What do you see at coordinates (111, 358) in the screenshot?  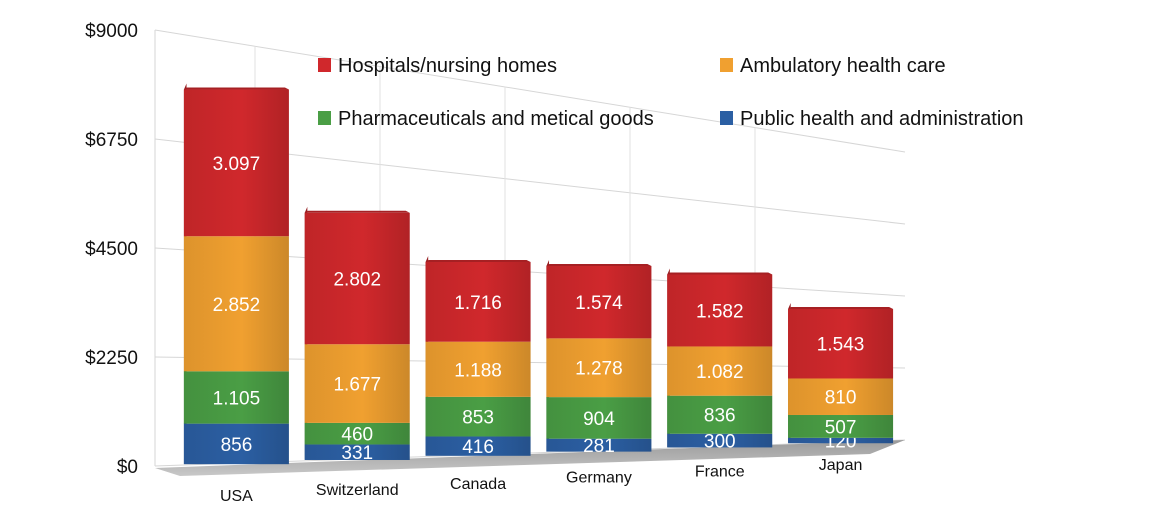 I see `y-tick-label: $2250` at bounding box center [111, 358].